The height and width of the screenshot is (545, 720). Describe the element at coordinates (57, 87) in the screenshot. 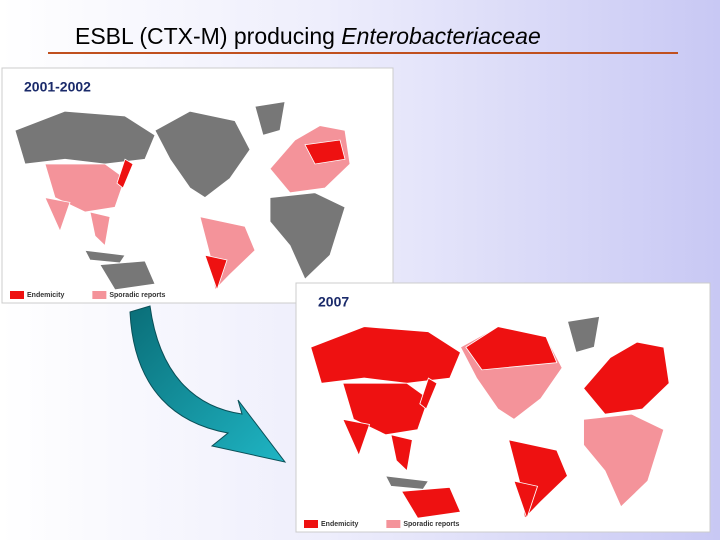

I see `map-label: 2001-2002` at that location.